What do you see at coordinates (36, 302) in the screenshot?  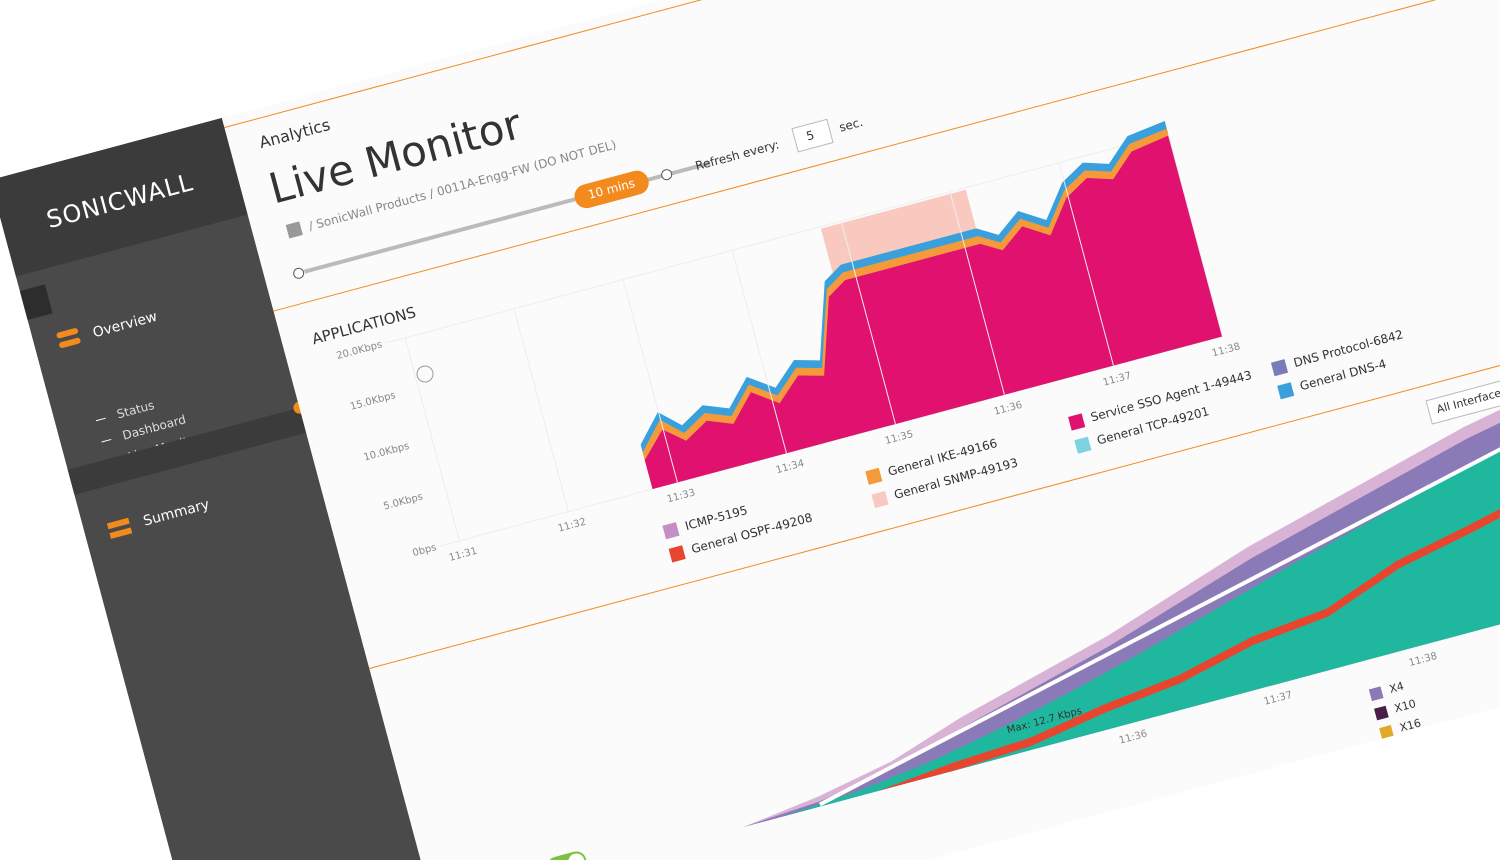 I see `menu-toggle` at bounding box center [36, 302].